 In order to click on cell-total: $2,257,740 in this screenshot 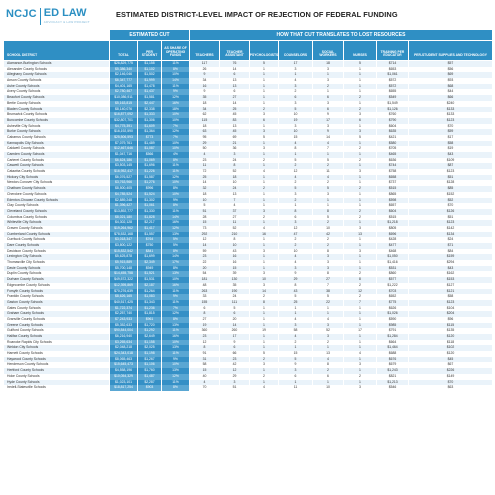, I will do `click(123, 314)`.